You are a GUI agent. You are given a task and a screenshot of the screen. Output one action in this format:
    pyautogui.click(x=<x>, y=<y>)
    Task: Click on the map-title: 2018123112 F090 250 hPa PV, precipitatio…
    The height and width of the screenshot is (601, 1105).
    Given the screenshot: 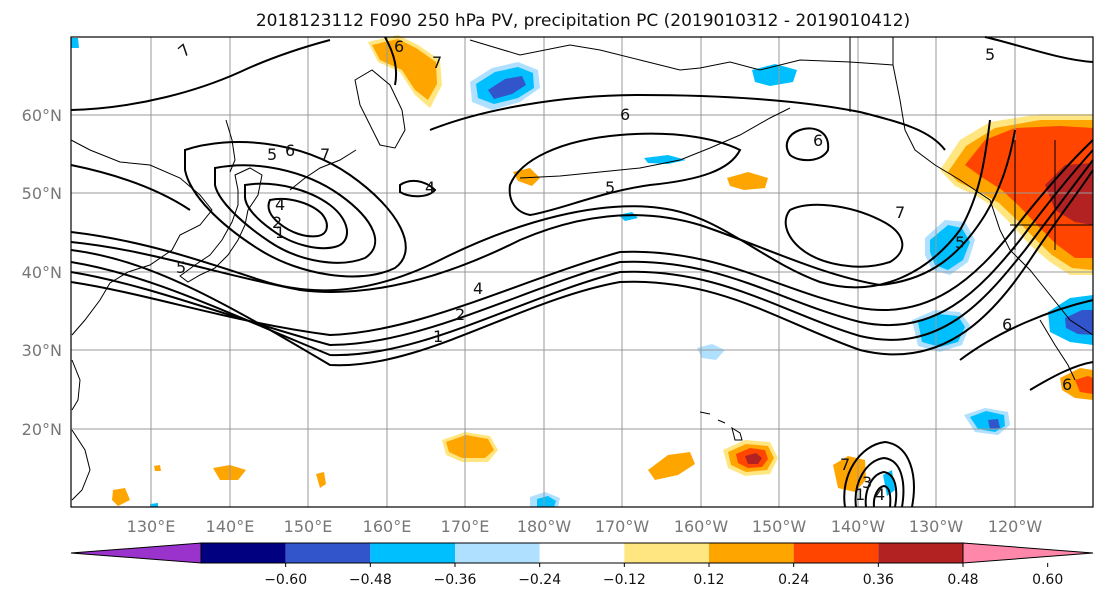 What is the action you would take?
    pyautogui.click(x=583, y=21)
    